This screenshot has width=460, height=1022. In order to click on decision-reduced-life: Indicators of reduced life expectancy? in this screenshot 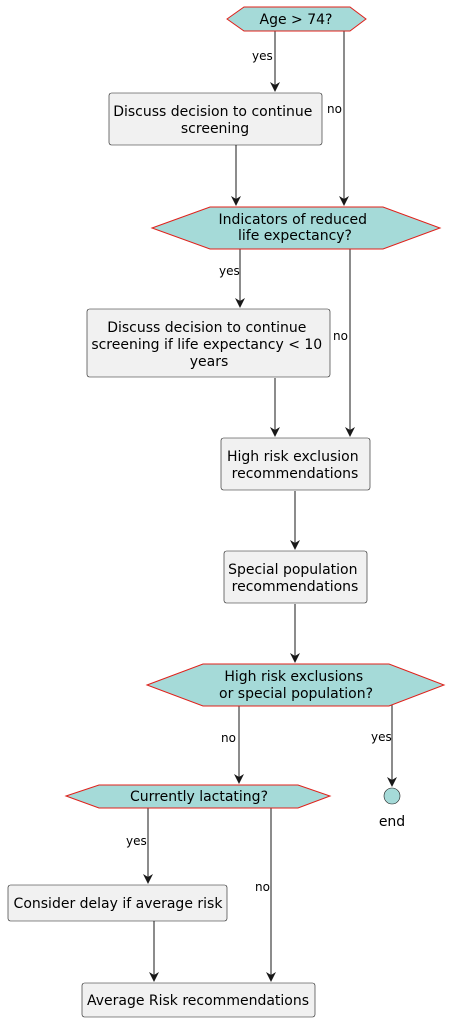, I will do `click(296, 228)`.